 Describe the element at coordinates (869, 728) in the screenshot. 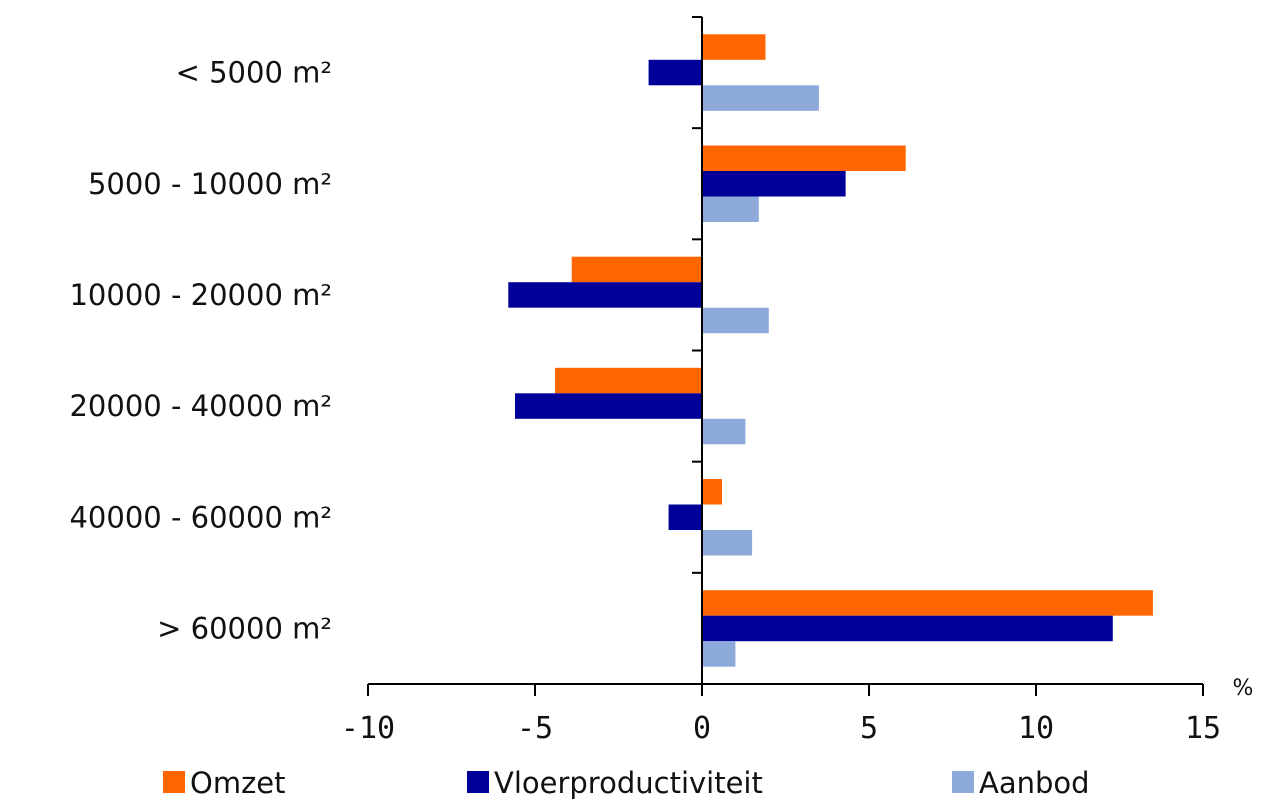

I see `x-tick-label-3: 5` at that location.